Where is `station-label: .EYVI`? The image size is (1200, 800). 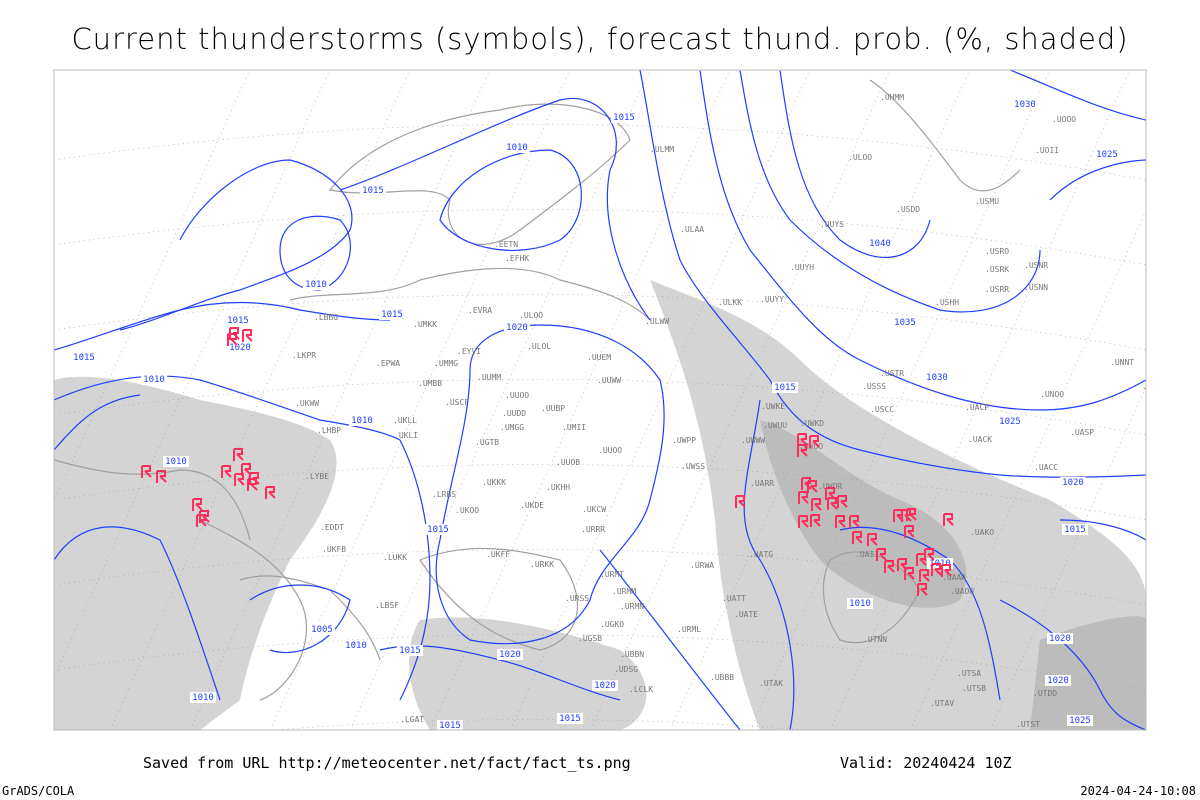 station-label: .EYVI is located at coordinates (469, 351).